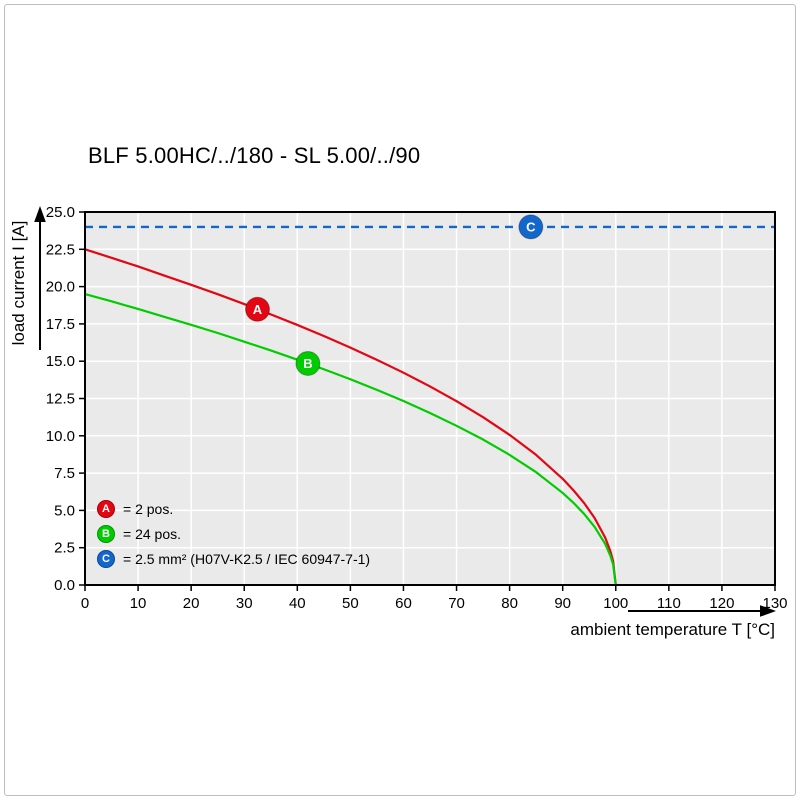  Describe the element at coordinates (60, 399) in the screenshot. I see `y-tick-label: 12.5` at that location.